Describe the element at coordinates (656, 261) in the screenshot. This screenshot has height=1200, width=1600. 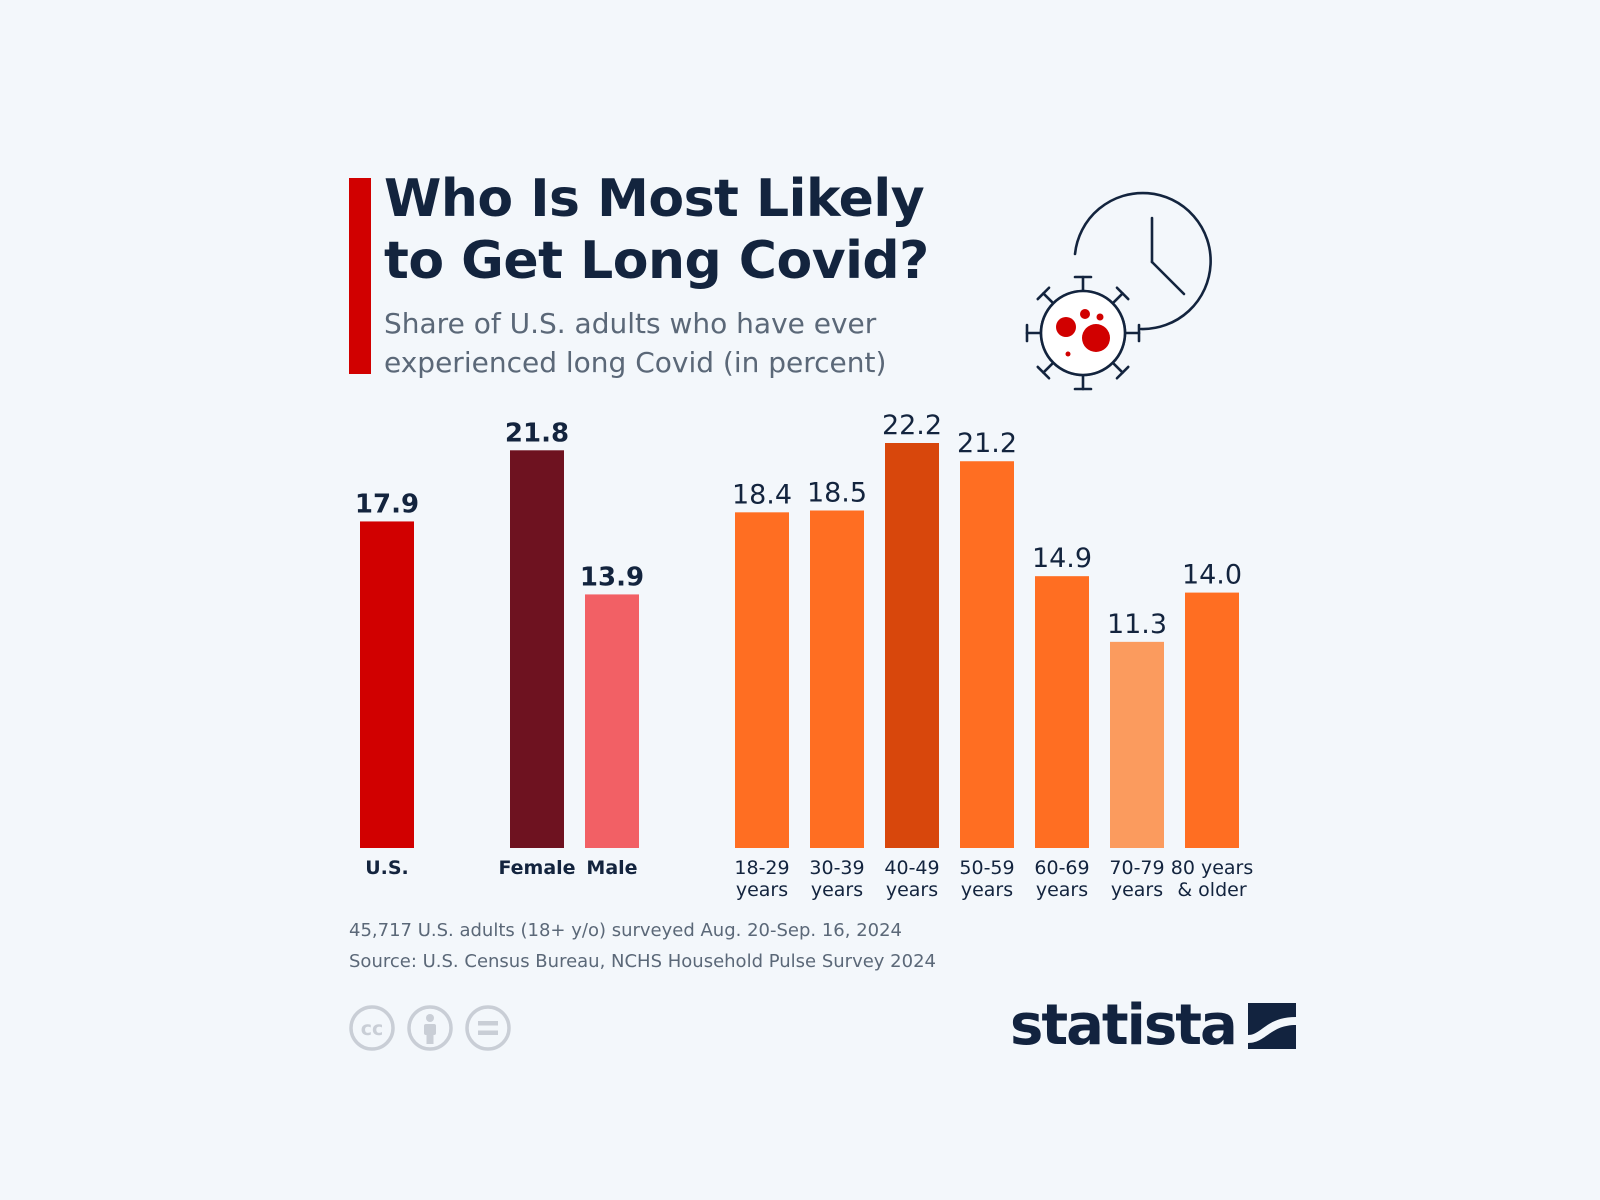
I see `title-line-2: to Get Long Covid?` at that location.